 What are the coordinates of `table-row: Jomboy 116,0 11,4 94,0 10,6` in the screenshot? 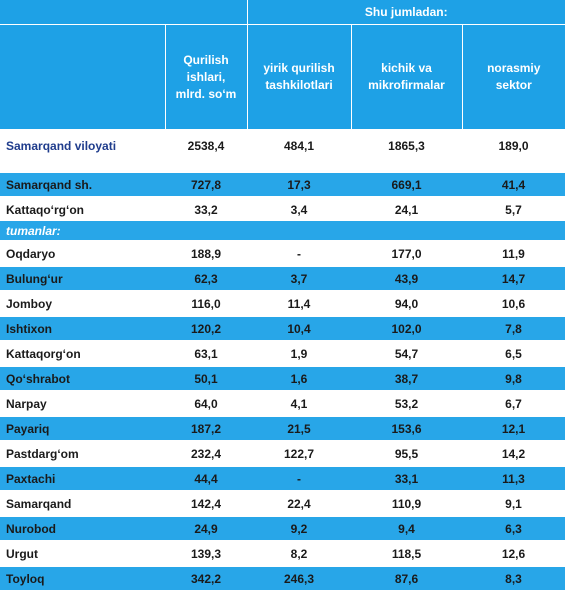 It's located at (282, 303).